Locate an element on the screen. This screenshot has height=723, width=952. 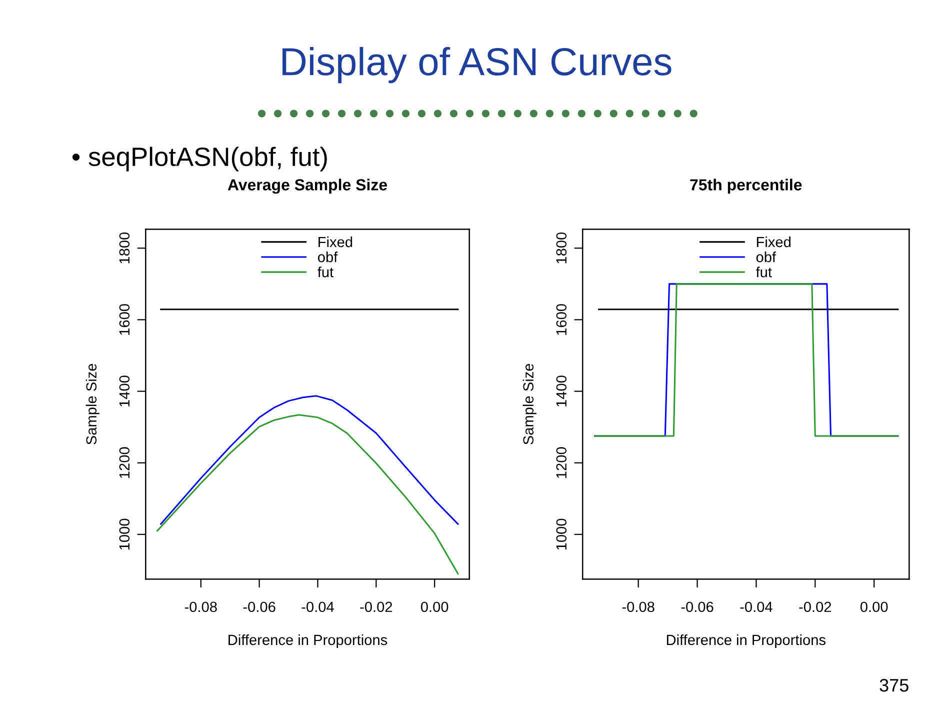
text: 375 is located at coordinates (894, 685).